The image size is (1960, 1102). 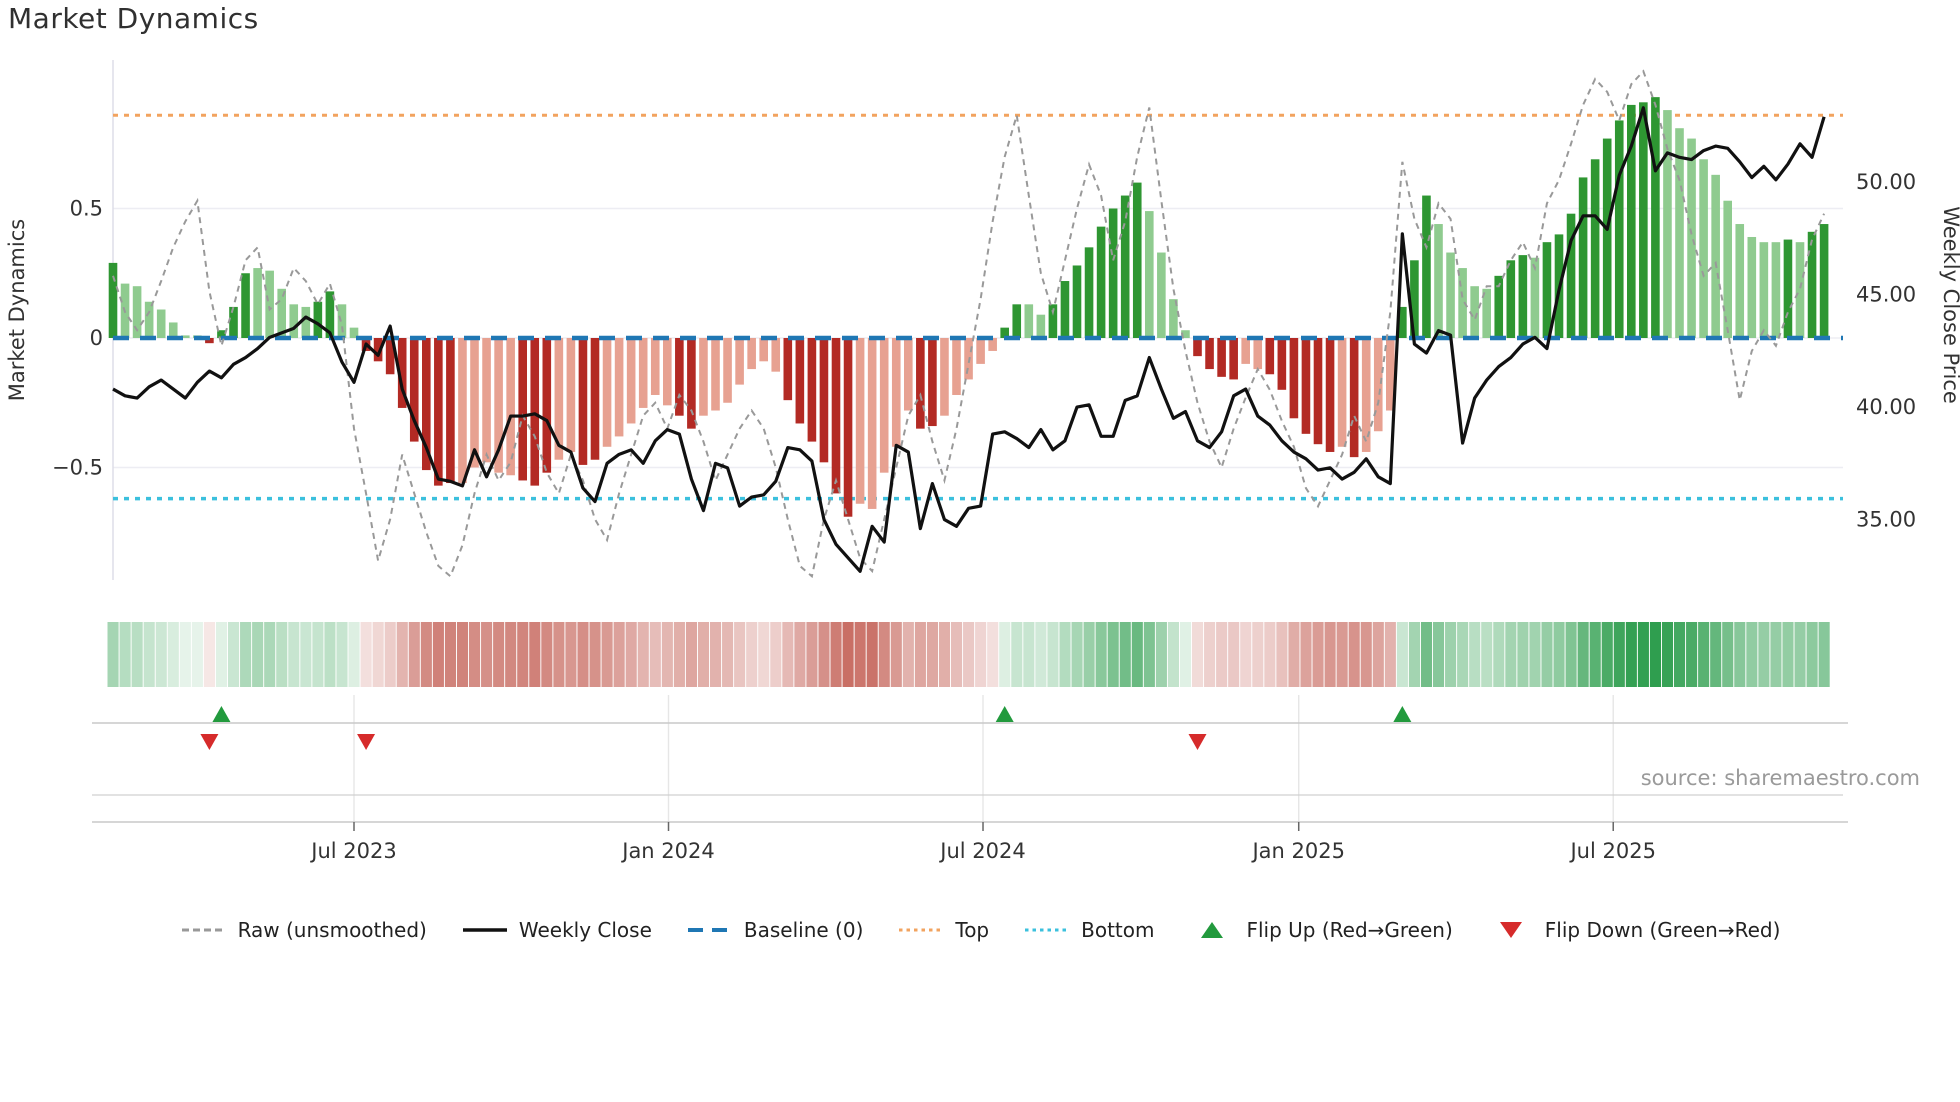 I want to click on triangle-up-icon, so click(x=1212, y=930).